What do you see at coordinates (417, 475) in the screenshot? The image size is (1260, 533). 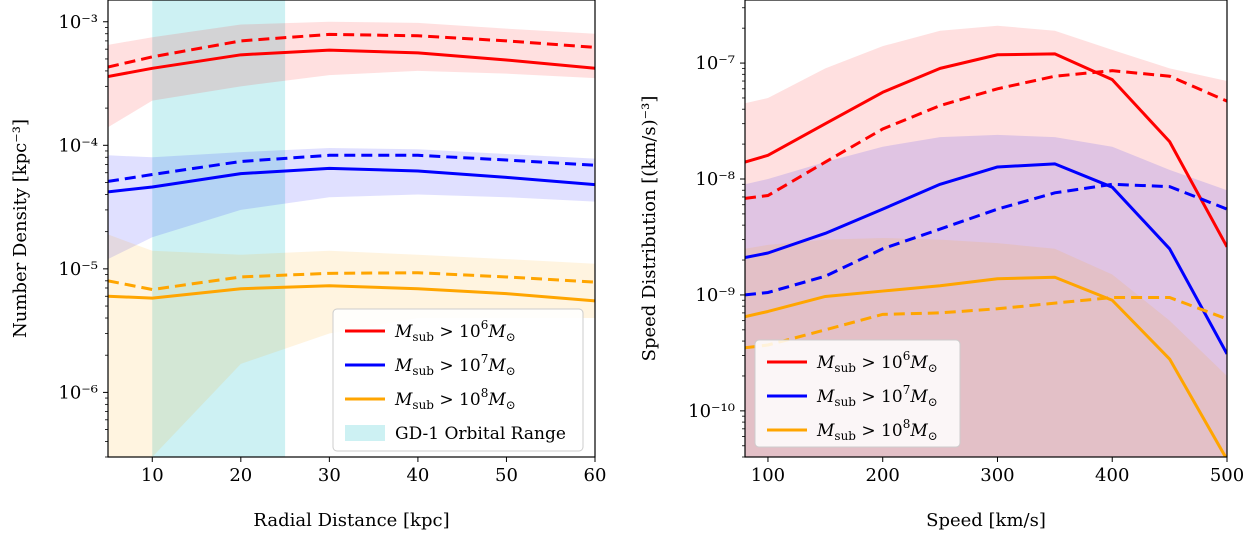 I see `x-tick-label: 40` at bounding box center [417, 475].